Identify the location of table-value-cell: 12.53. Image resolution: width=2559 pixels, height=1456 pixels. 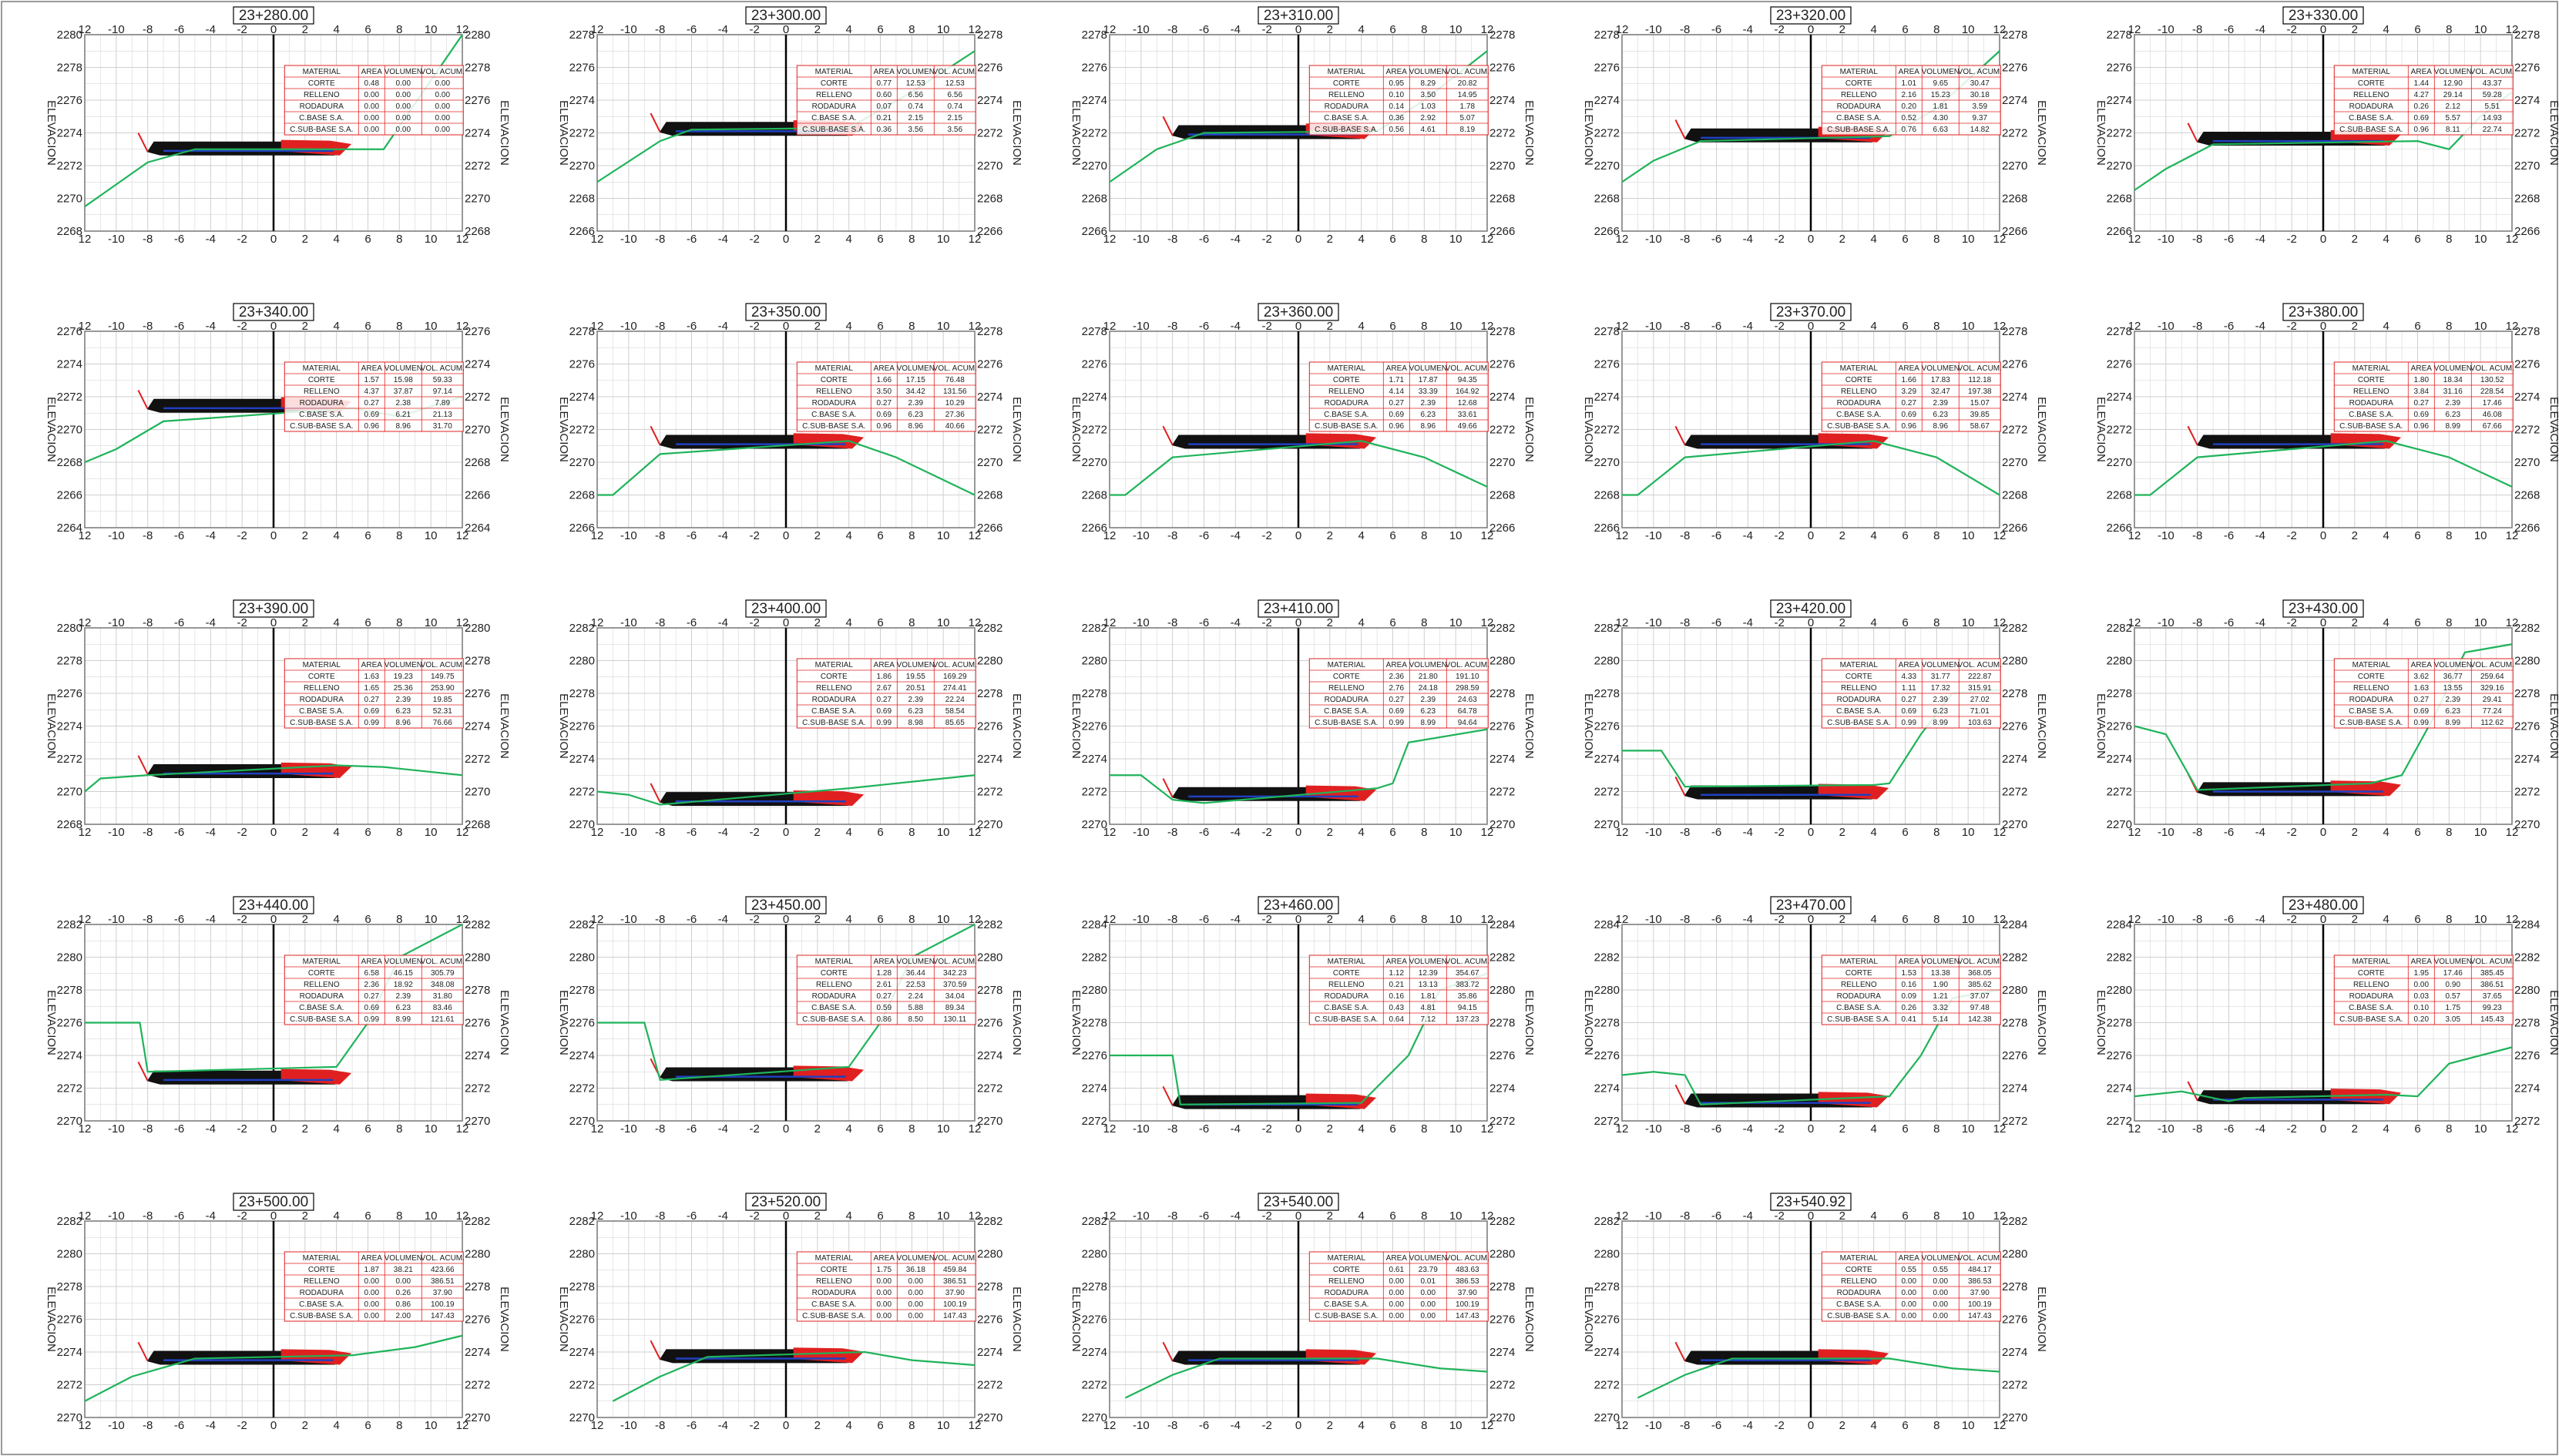
(955, 83).